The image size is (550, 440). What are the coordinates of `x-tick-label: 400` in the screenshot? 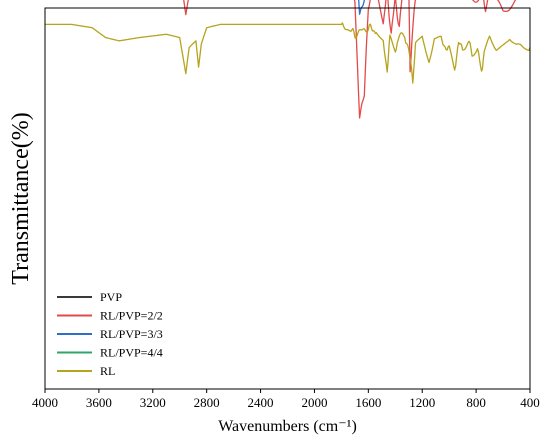 It's located at (530, 402).